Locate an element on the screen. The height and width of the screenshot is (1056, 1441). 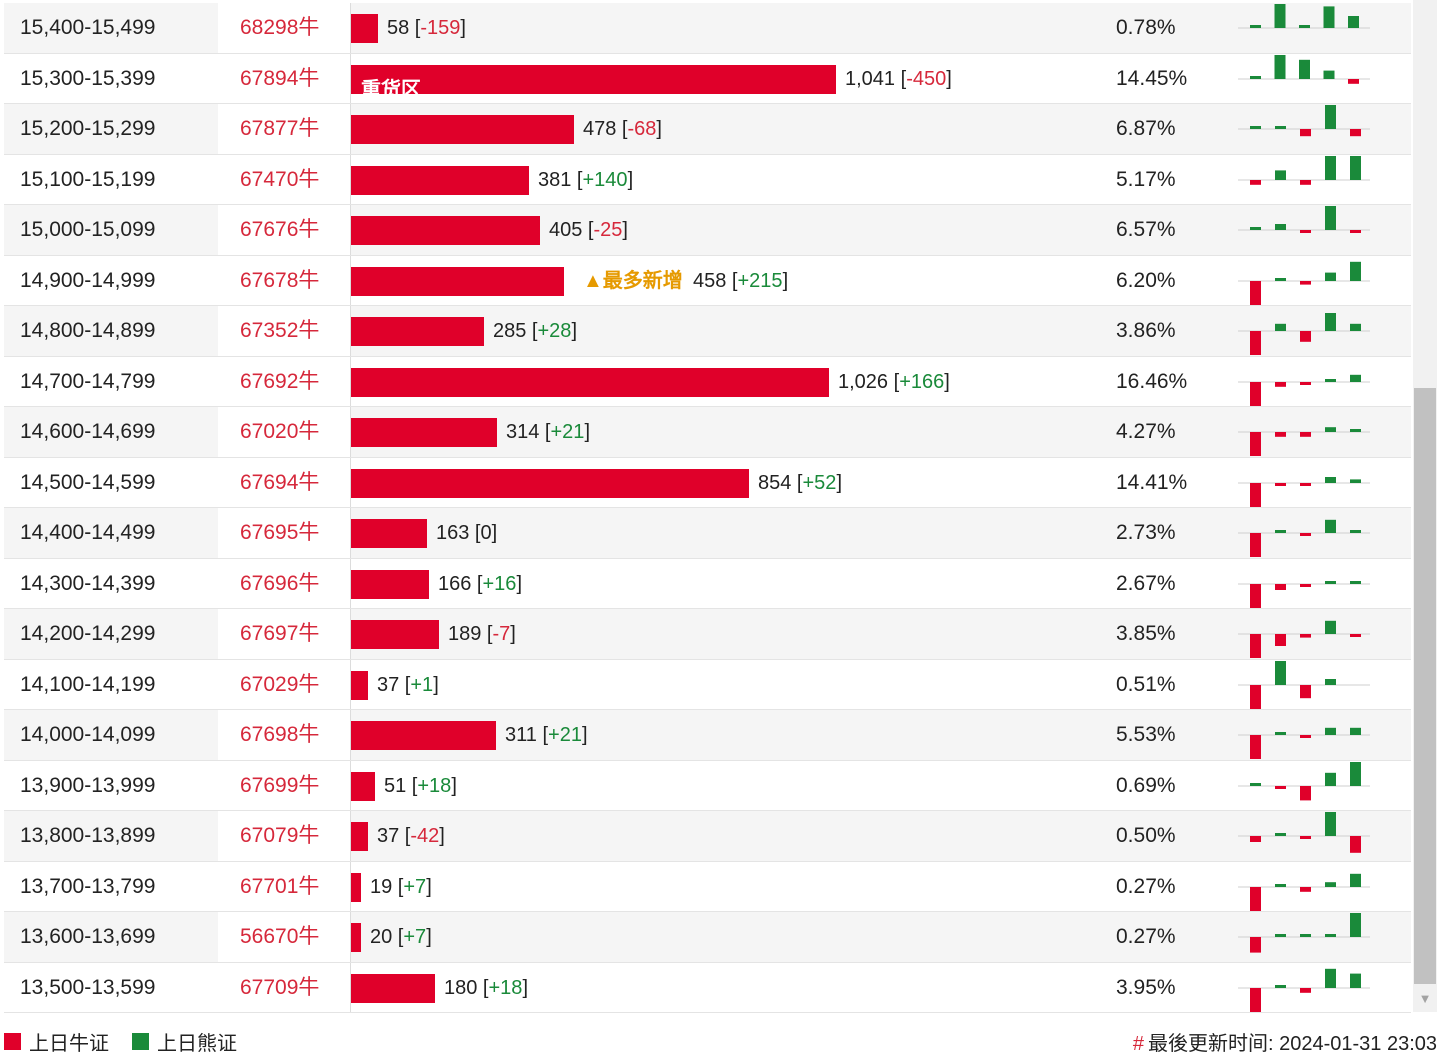
percentage: 16.46% is located at coordinates (1152, 381).